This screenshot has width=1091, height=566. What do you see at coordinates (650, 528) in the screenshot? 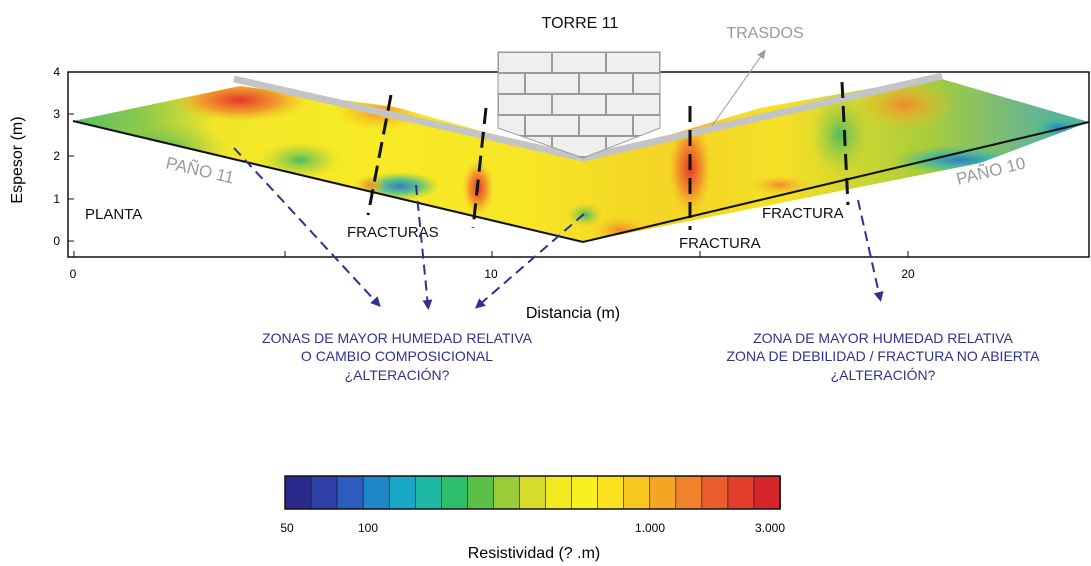
I see `colorbar-tick-label: 1.000` at bounding box center [650, 528].